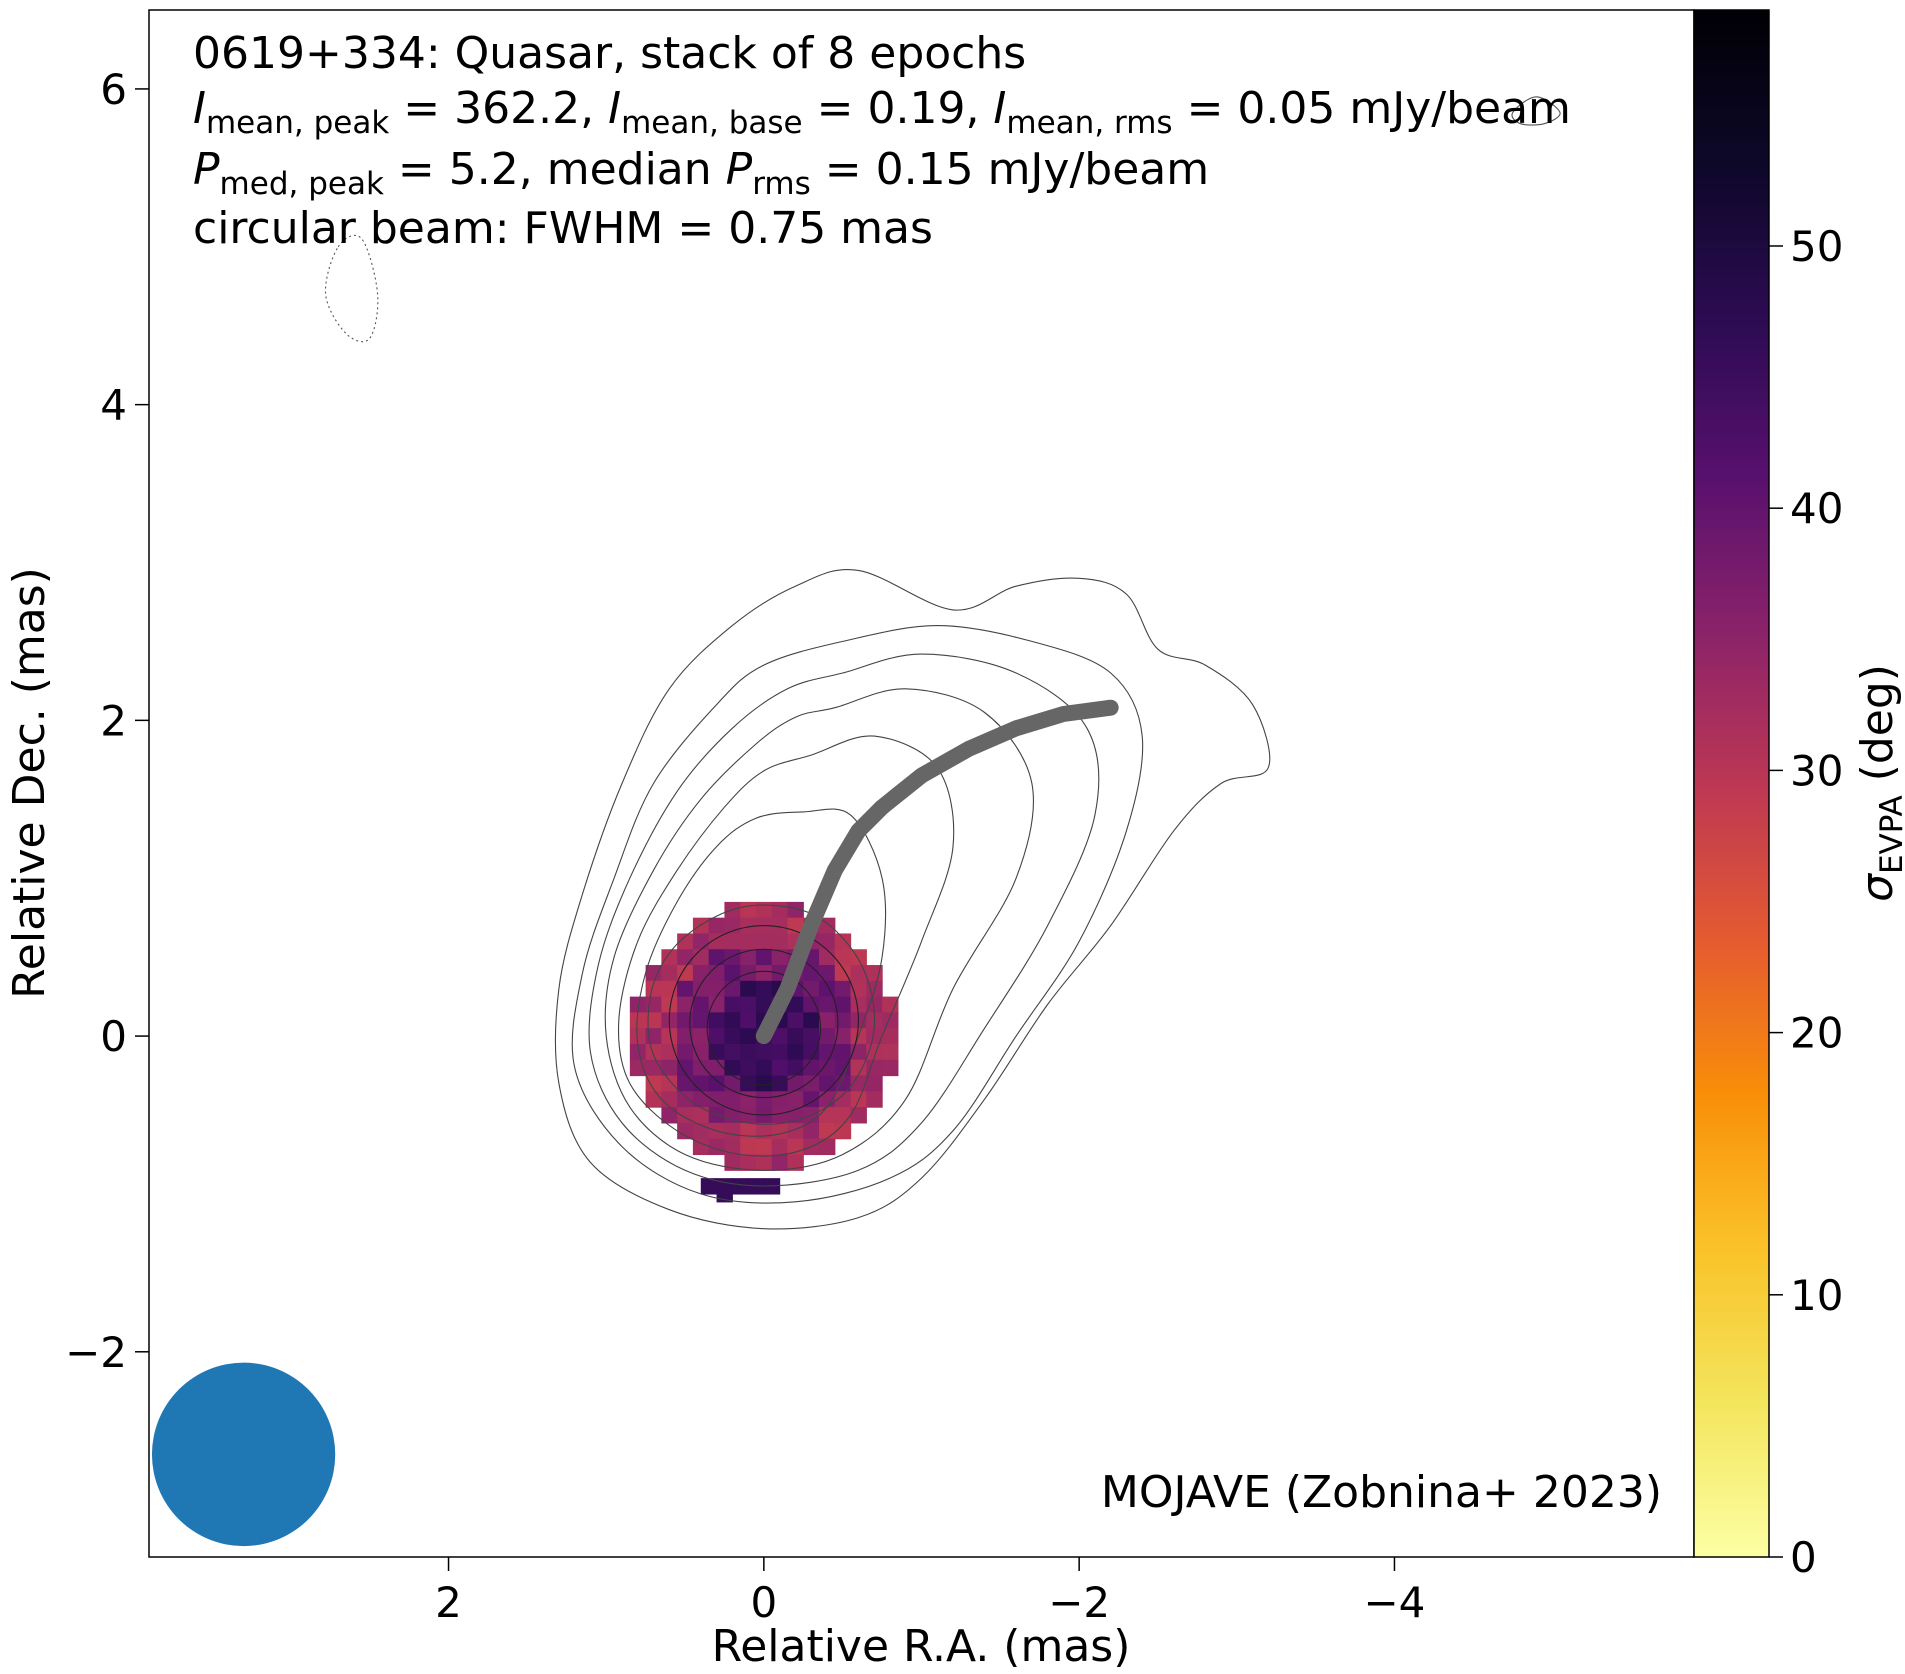  What do you see at coordinates (113, 89) in the screenshot?
I see `y-tick-label: 6` at bounding box center [113, 89].